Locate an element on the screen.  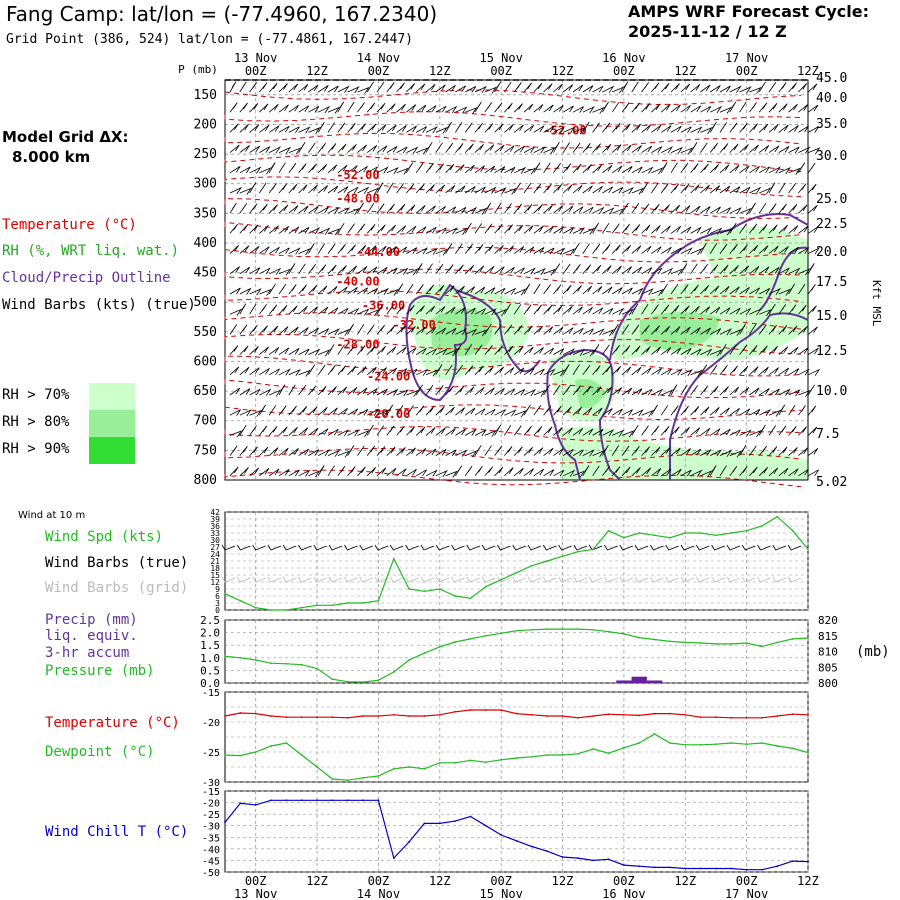
date-label-bottom: 16 Nov is located at coordinates (623, 893).